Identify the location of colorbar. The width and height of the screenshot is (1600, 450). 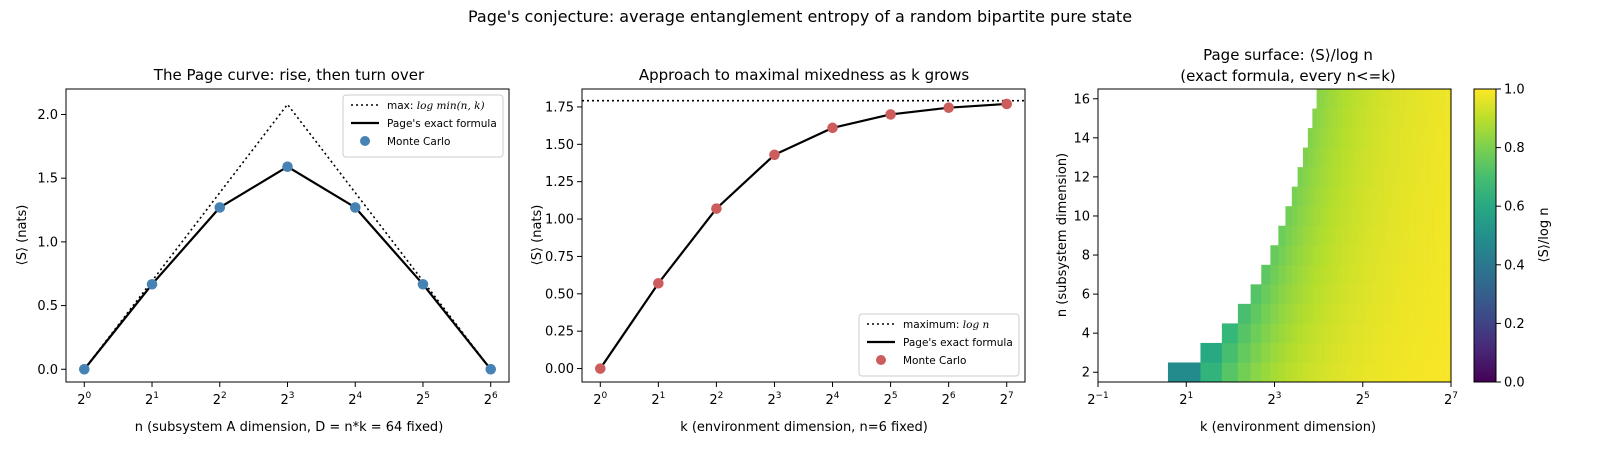
(1485, 235).